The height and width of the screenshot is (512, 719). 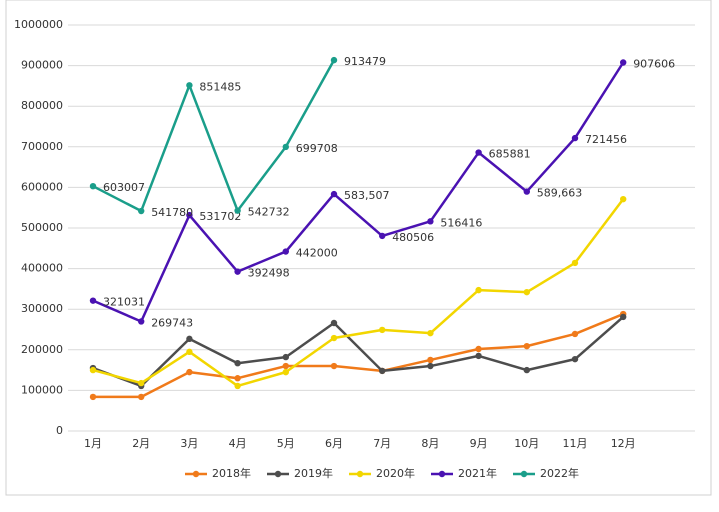 I want to click on data-label: 851485, so click(x=220, y=86).